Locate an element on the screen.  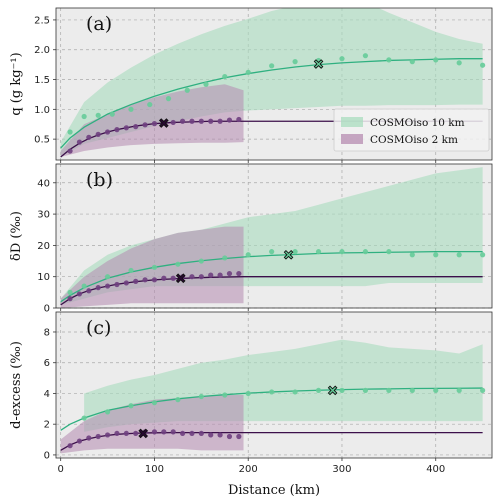
y-tick-label: 1.0 is located at coordinates (42, 110).